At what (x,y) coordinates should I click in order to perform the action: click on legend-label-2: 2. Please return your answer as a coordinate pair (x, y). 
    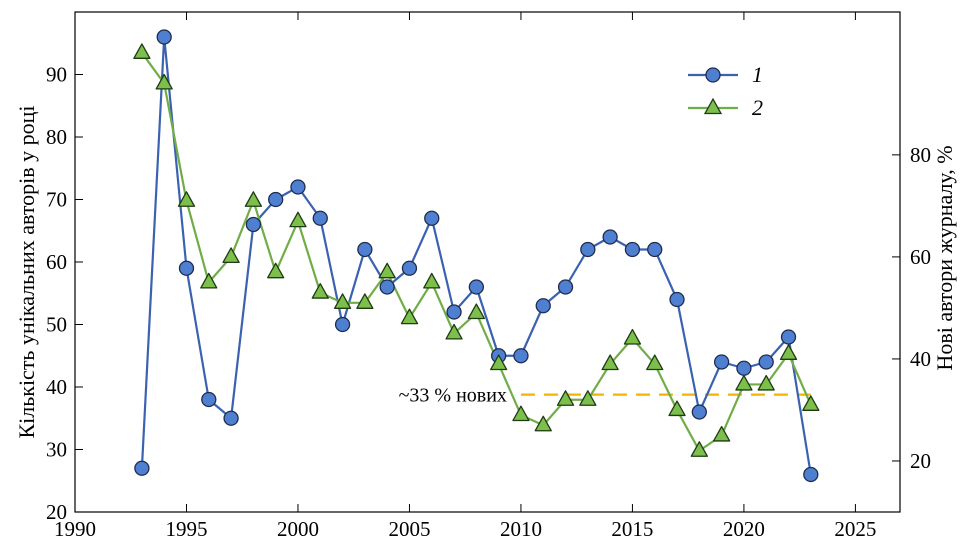
    Looking at the image, I should click on (757, 107).